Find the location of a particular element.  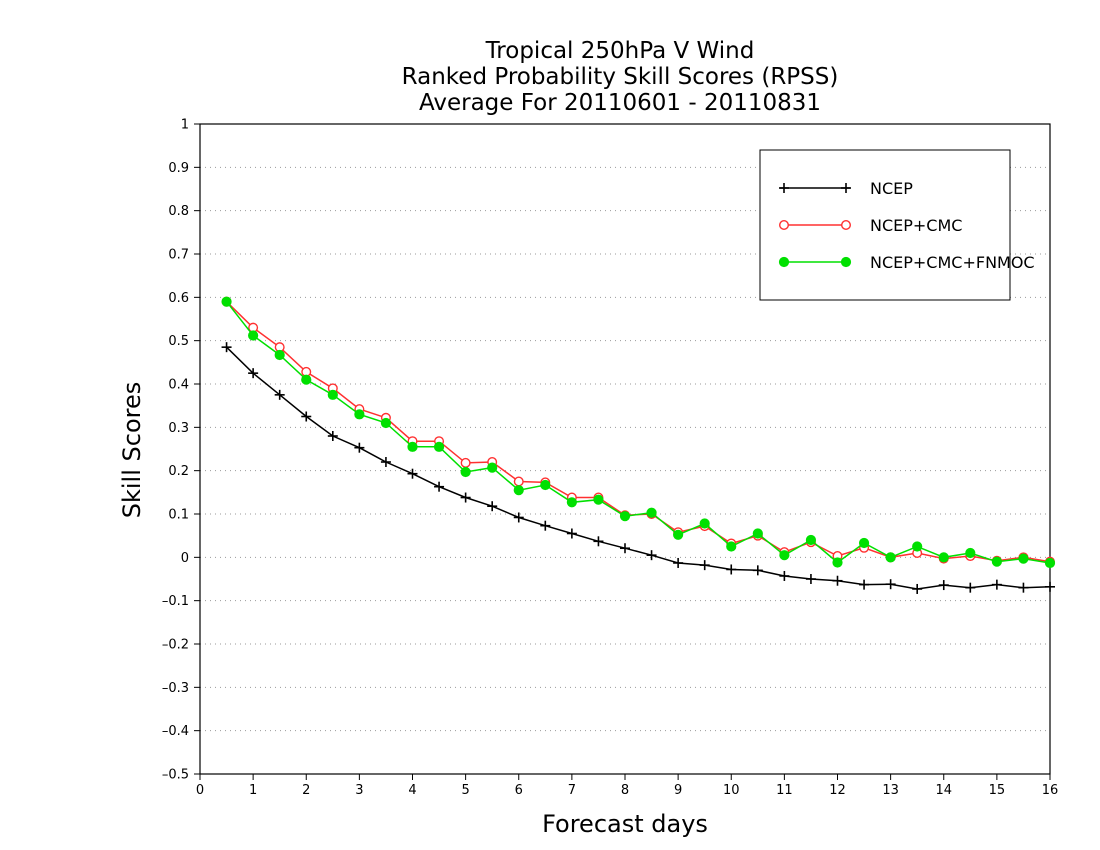

y-axis-label: Skill Scores is located at coordinates (132, 450).